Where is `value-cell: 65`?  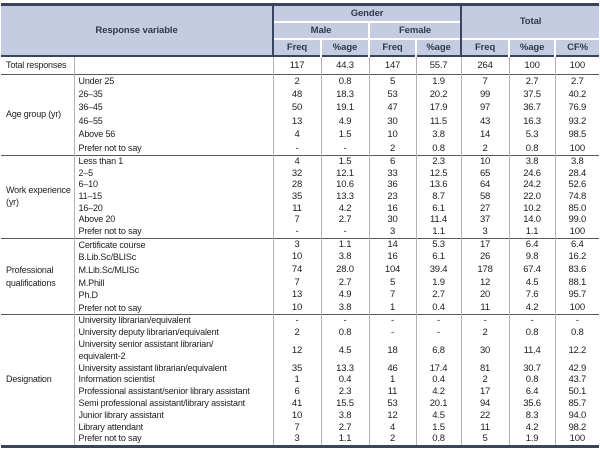 value-cell: 65 is located at coordinates (485, 173).